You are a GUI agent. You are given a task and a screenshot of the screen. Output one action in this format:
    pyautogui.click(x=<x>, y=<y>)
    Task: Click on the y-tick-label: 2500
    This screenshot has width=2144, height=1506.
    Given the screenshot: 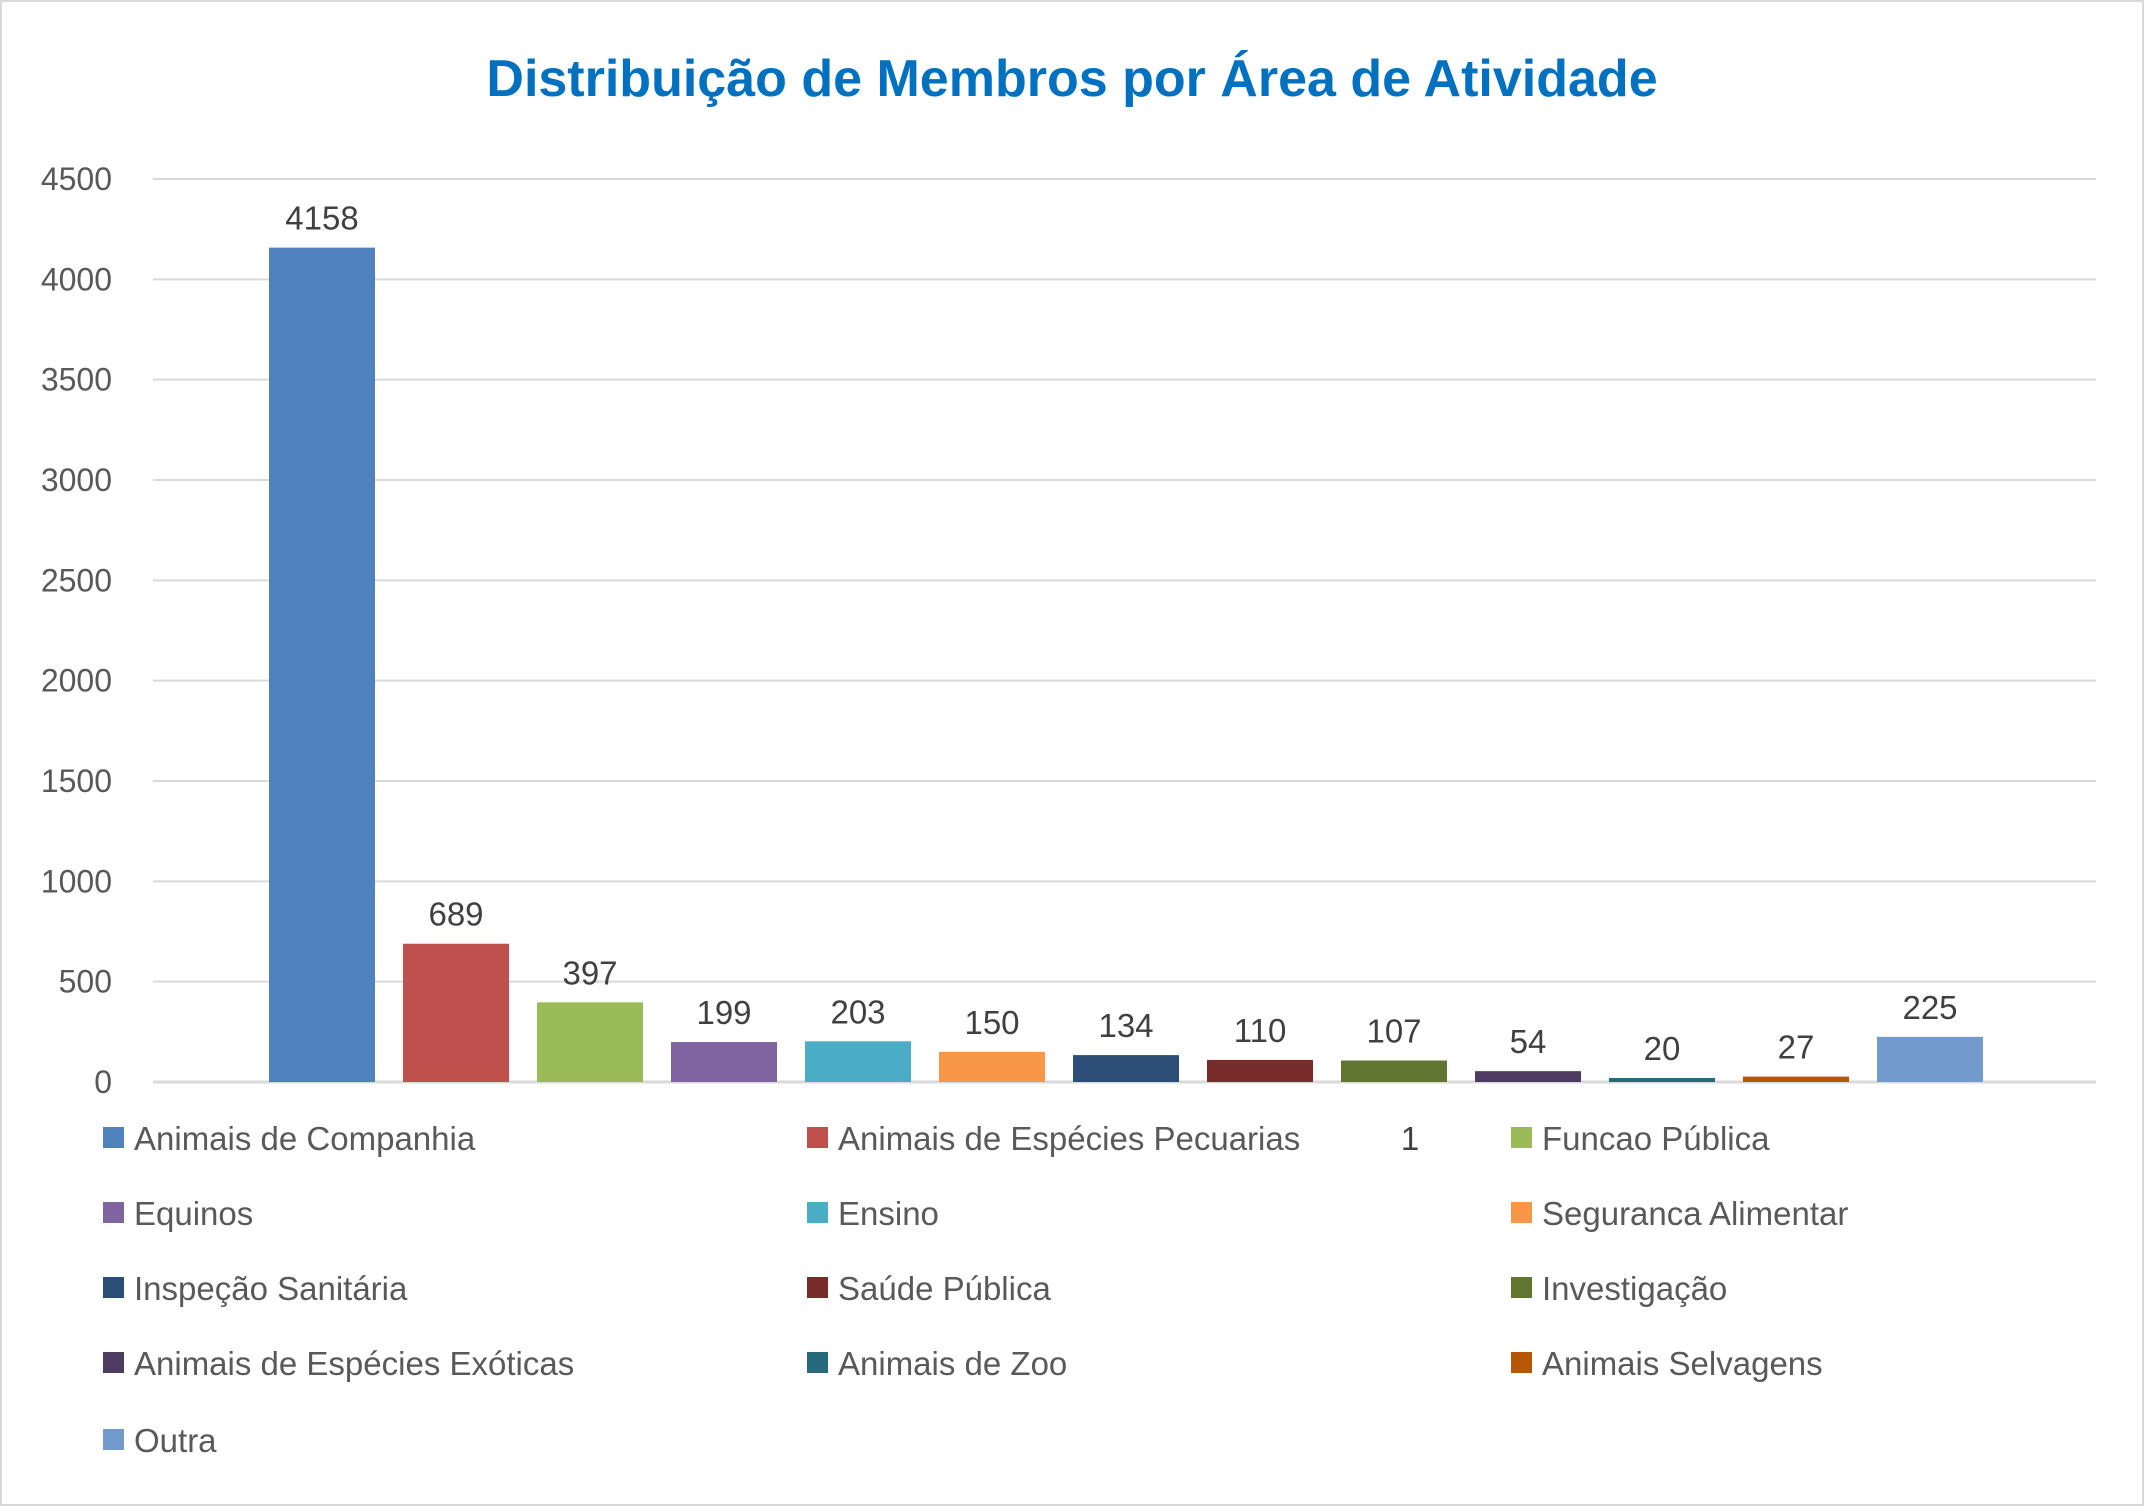 What is the action you would take?
    pyautogui.click(x=76, y=580)
    